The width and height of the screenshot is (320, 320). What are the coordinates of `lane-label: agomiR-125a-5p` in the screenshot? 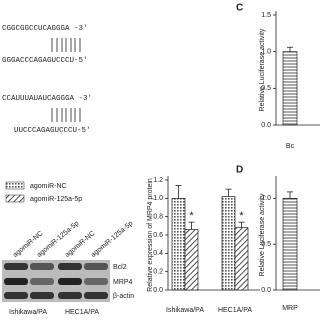 It's located at (112, 239).